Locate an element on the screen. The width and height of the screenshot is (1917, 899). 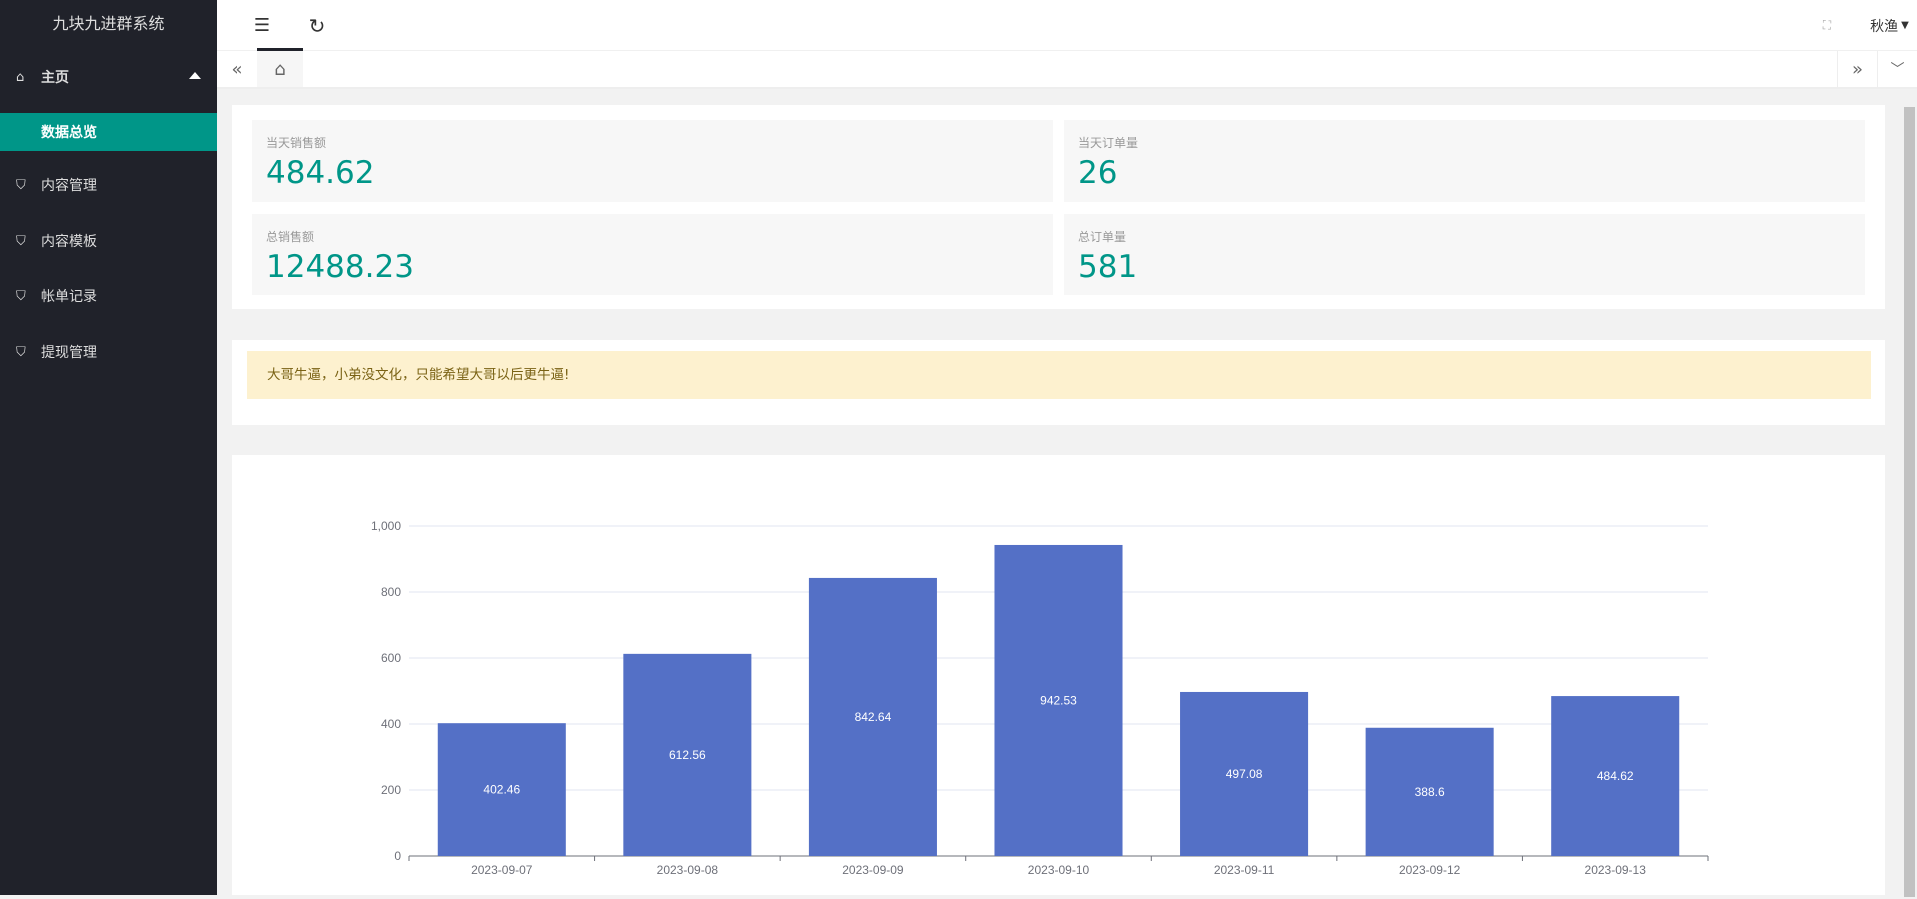
sidebar-item-label: 内容模板 is located at coordinates (69, 242).